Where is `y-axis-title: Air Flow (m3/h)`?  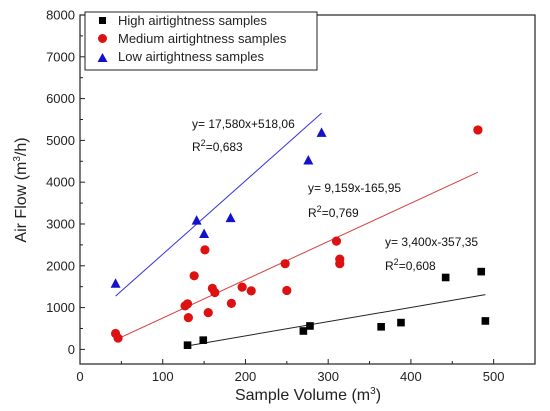
y-axis-title: Air Flow (m3/h) is located at coordinates (21, 189).